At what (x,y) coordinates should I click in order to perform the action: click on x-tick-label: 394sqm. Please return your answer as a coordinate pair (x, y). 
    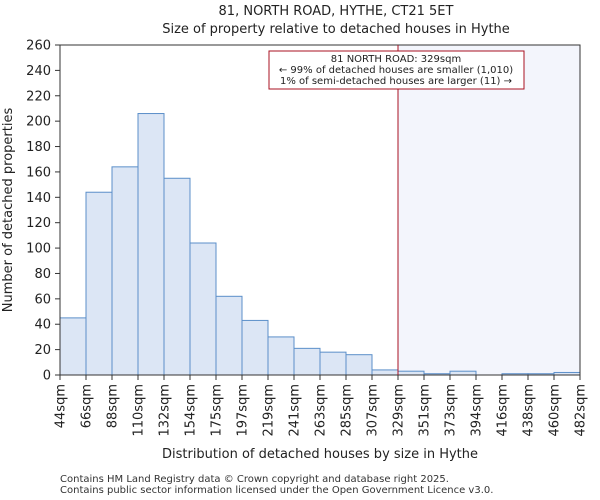
    Looking at the image, I should click on (477, 410).